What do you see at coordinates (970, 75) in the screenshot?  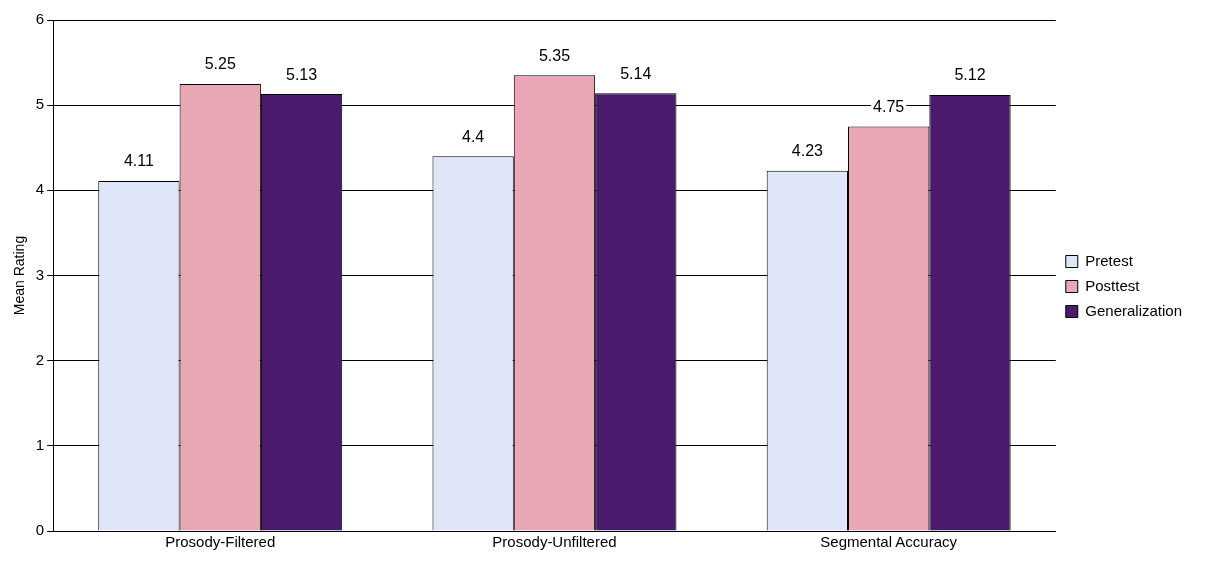 I see `data-label: 5.12` at bounding box center [970, 75].